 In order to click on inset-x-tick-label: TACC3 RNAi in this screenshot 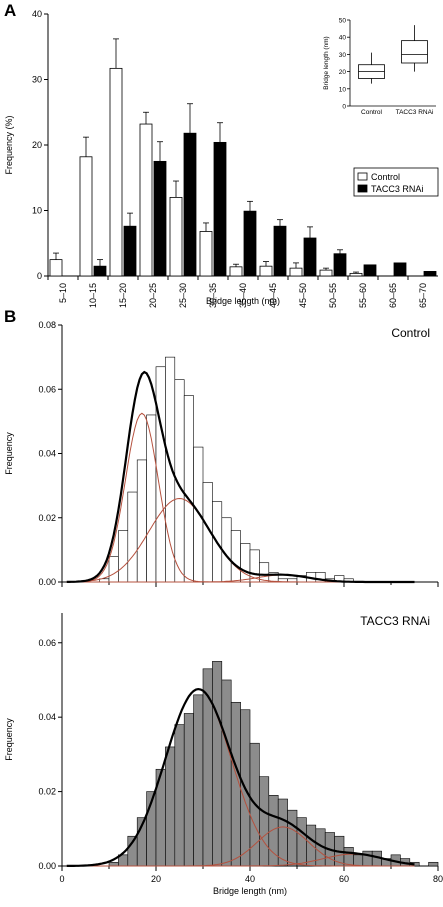, I will do `click(415, 112)`.